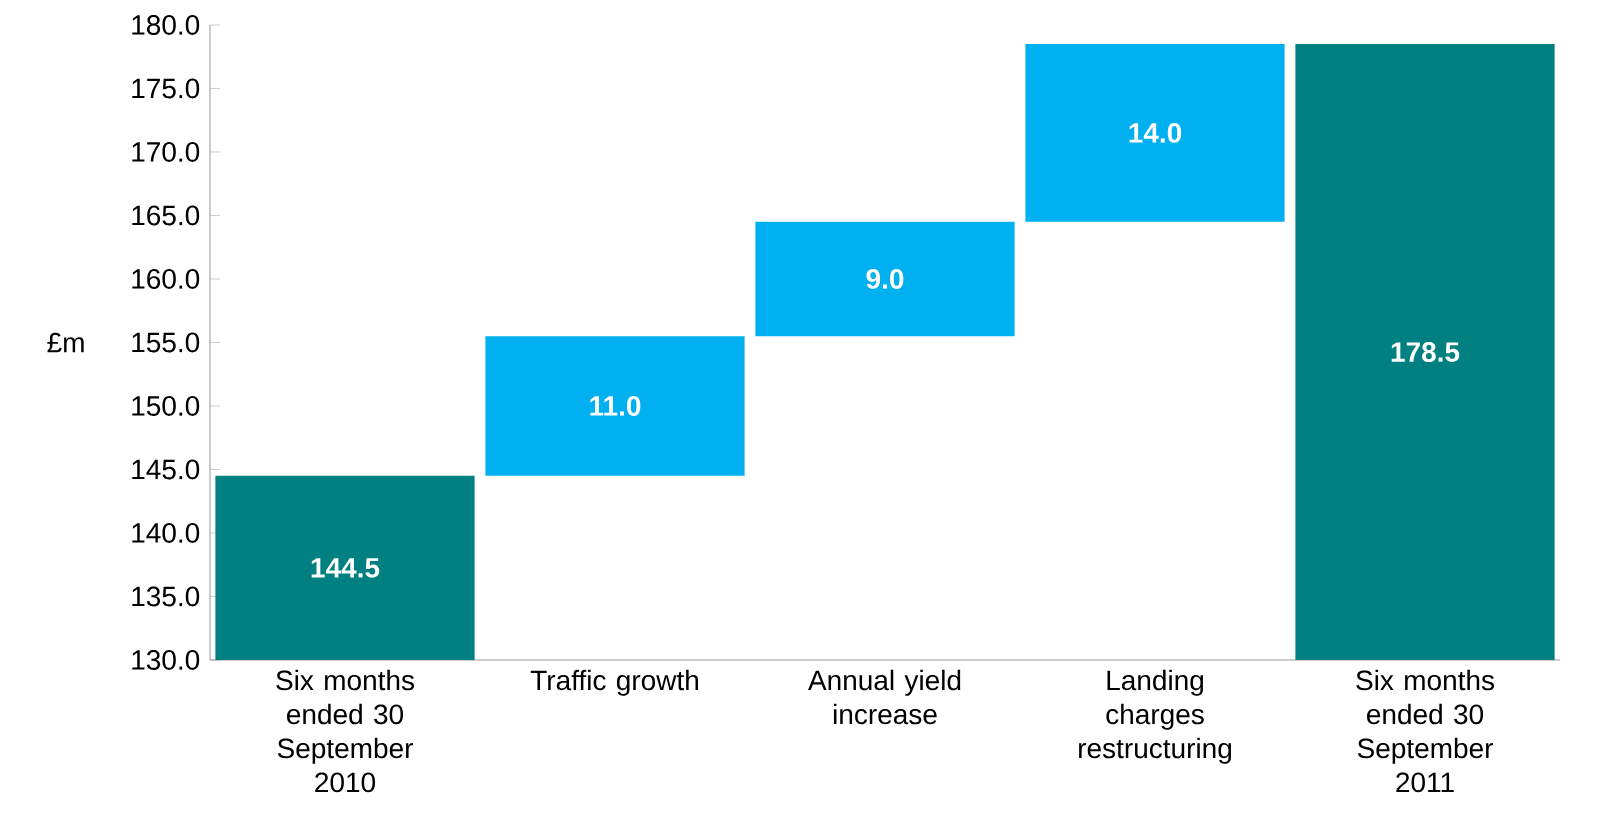 The height and width of the screenshot is (826, 1608). What do you see at coordinates (166, 88) in the screenshot?
I see `y-tick-label: 175.0` at bounding box center [166, 88].